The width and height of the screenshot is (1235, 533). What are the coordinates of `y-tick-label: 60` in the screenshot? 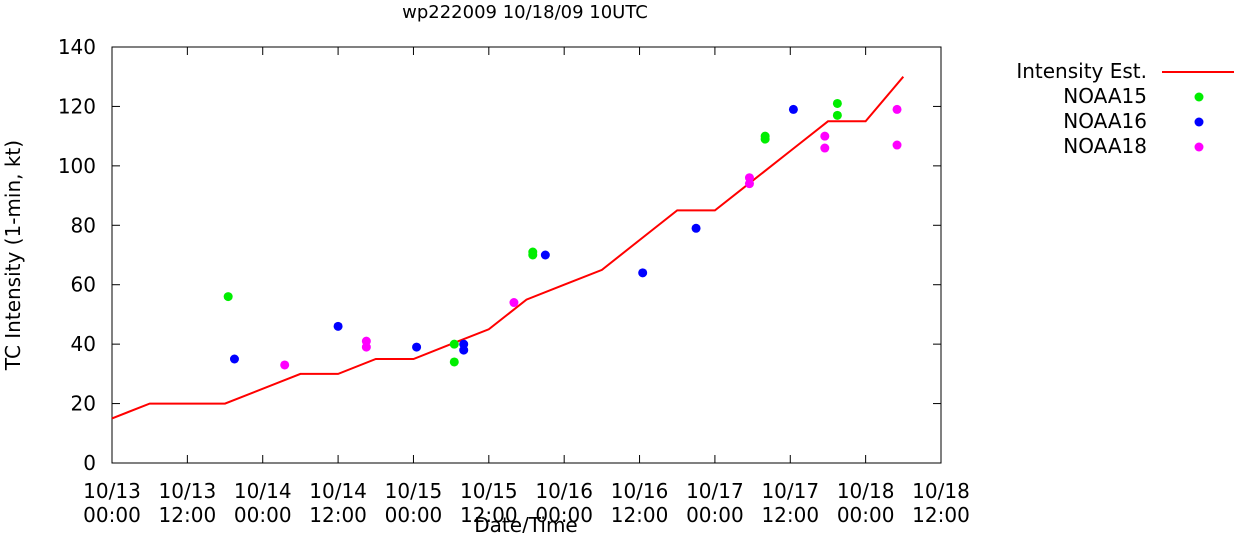 It's located at (83, 285).